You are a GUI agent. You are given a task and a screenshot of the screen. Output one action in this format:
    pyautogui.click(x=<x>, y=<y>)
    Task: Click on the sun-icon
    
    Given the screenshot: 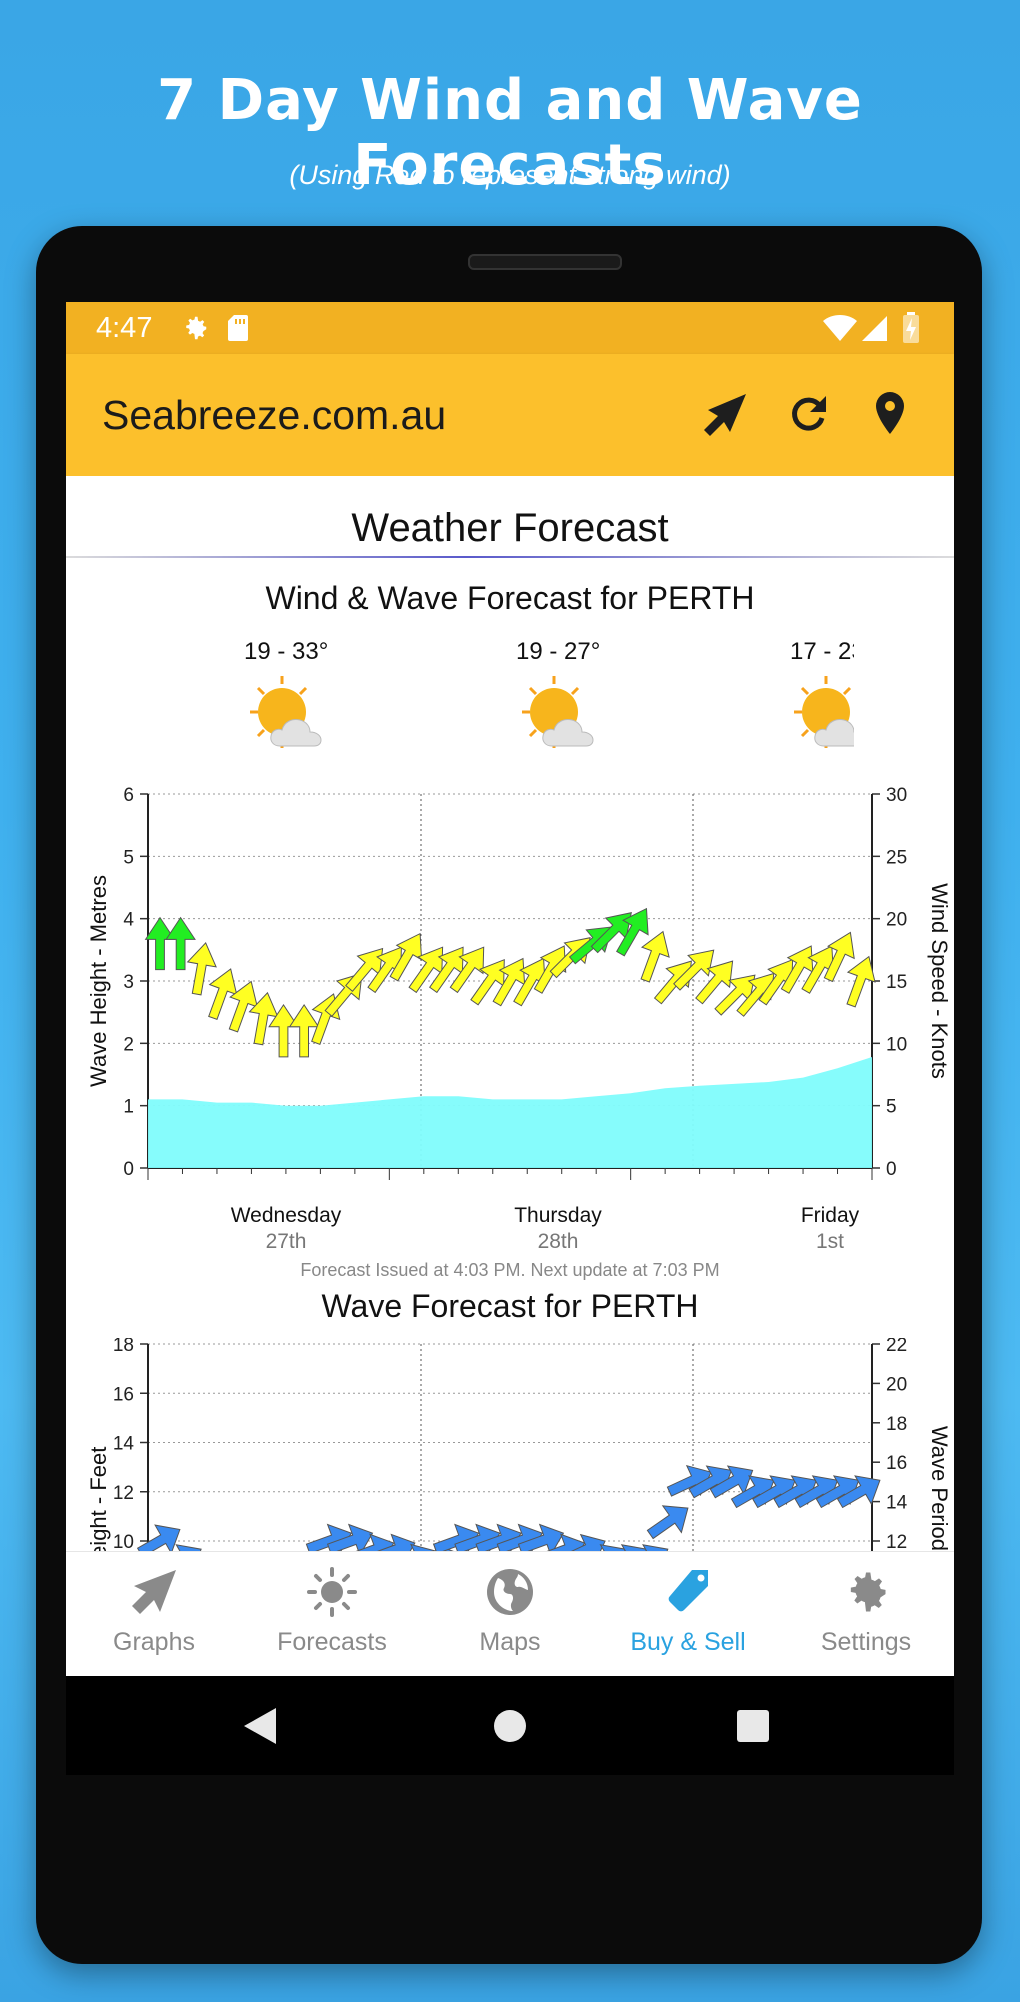 What is the action you would take?
    pyautogui.click(x=332, y=1592)
    